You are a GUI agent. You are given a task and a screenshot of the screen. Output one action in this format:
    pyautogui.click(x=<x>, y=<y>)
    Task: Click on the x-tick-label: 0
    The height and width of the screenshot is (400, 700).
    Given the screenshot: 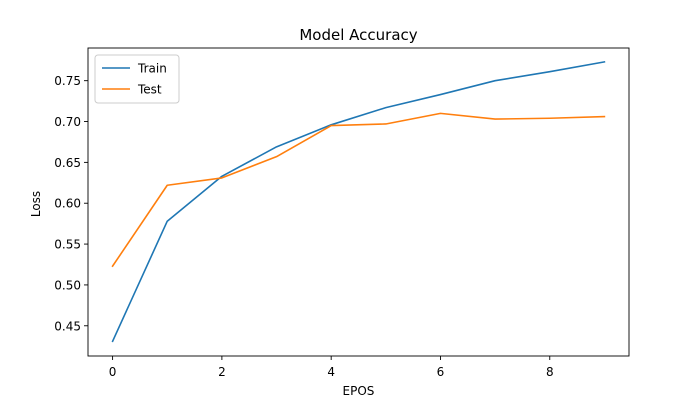 What is the action you would take?
    pyautogui.click(x=113, y=372)
    